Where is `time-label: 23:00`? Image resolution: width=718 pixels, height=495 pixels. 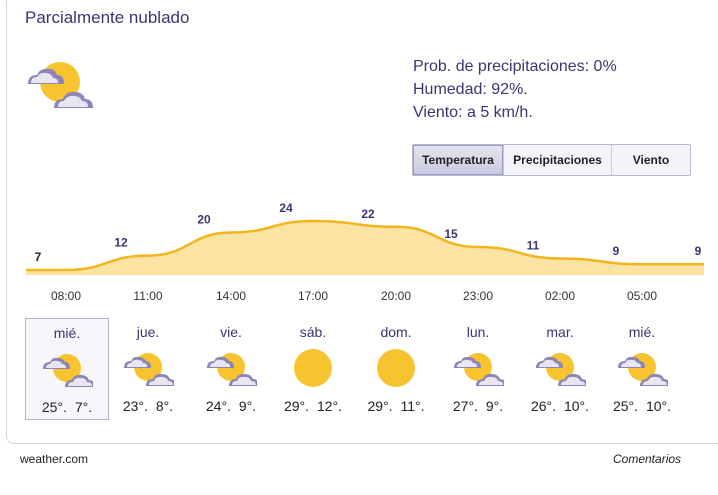
time-label: 23:00 is located at coordinates (478, 296).